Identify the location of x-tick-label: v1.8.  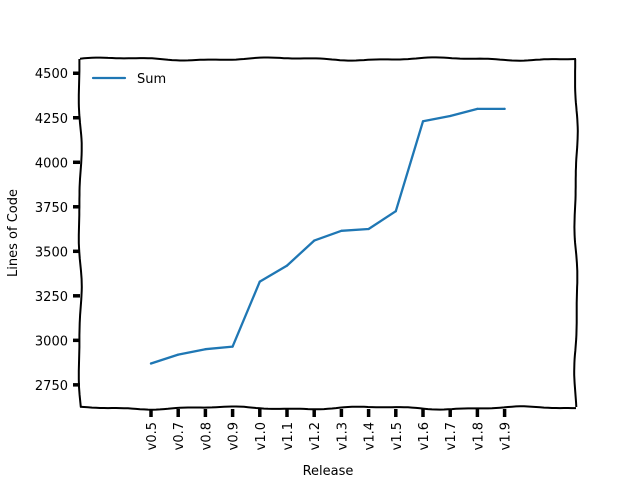
(478, 436).